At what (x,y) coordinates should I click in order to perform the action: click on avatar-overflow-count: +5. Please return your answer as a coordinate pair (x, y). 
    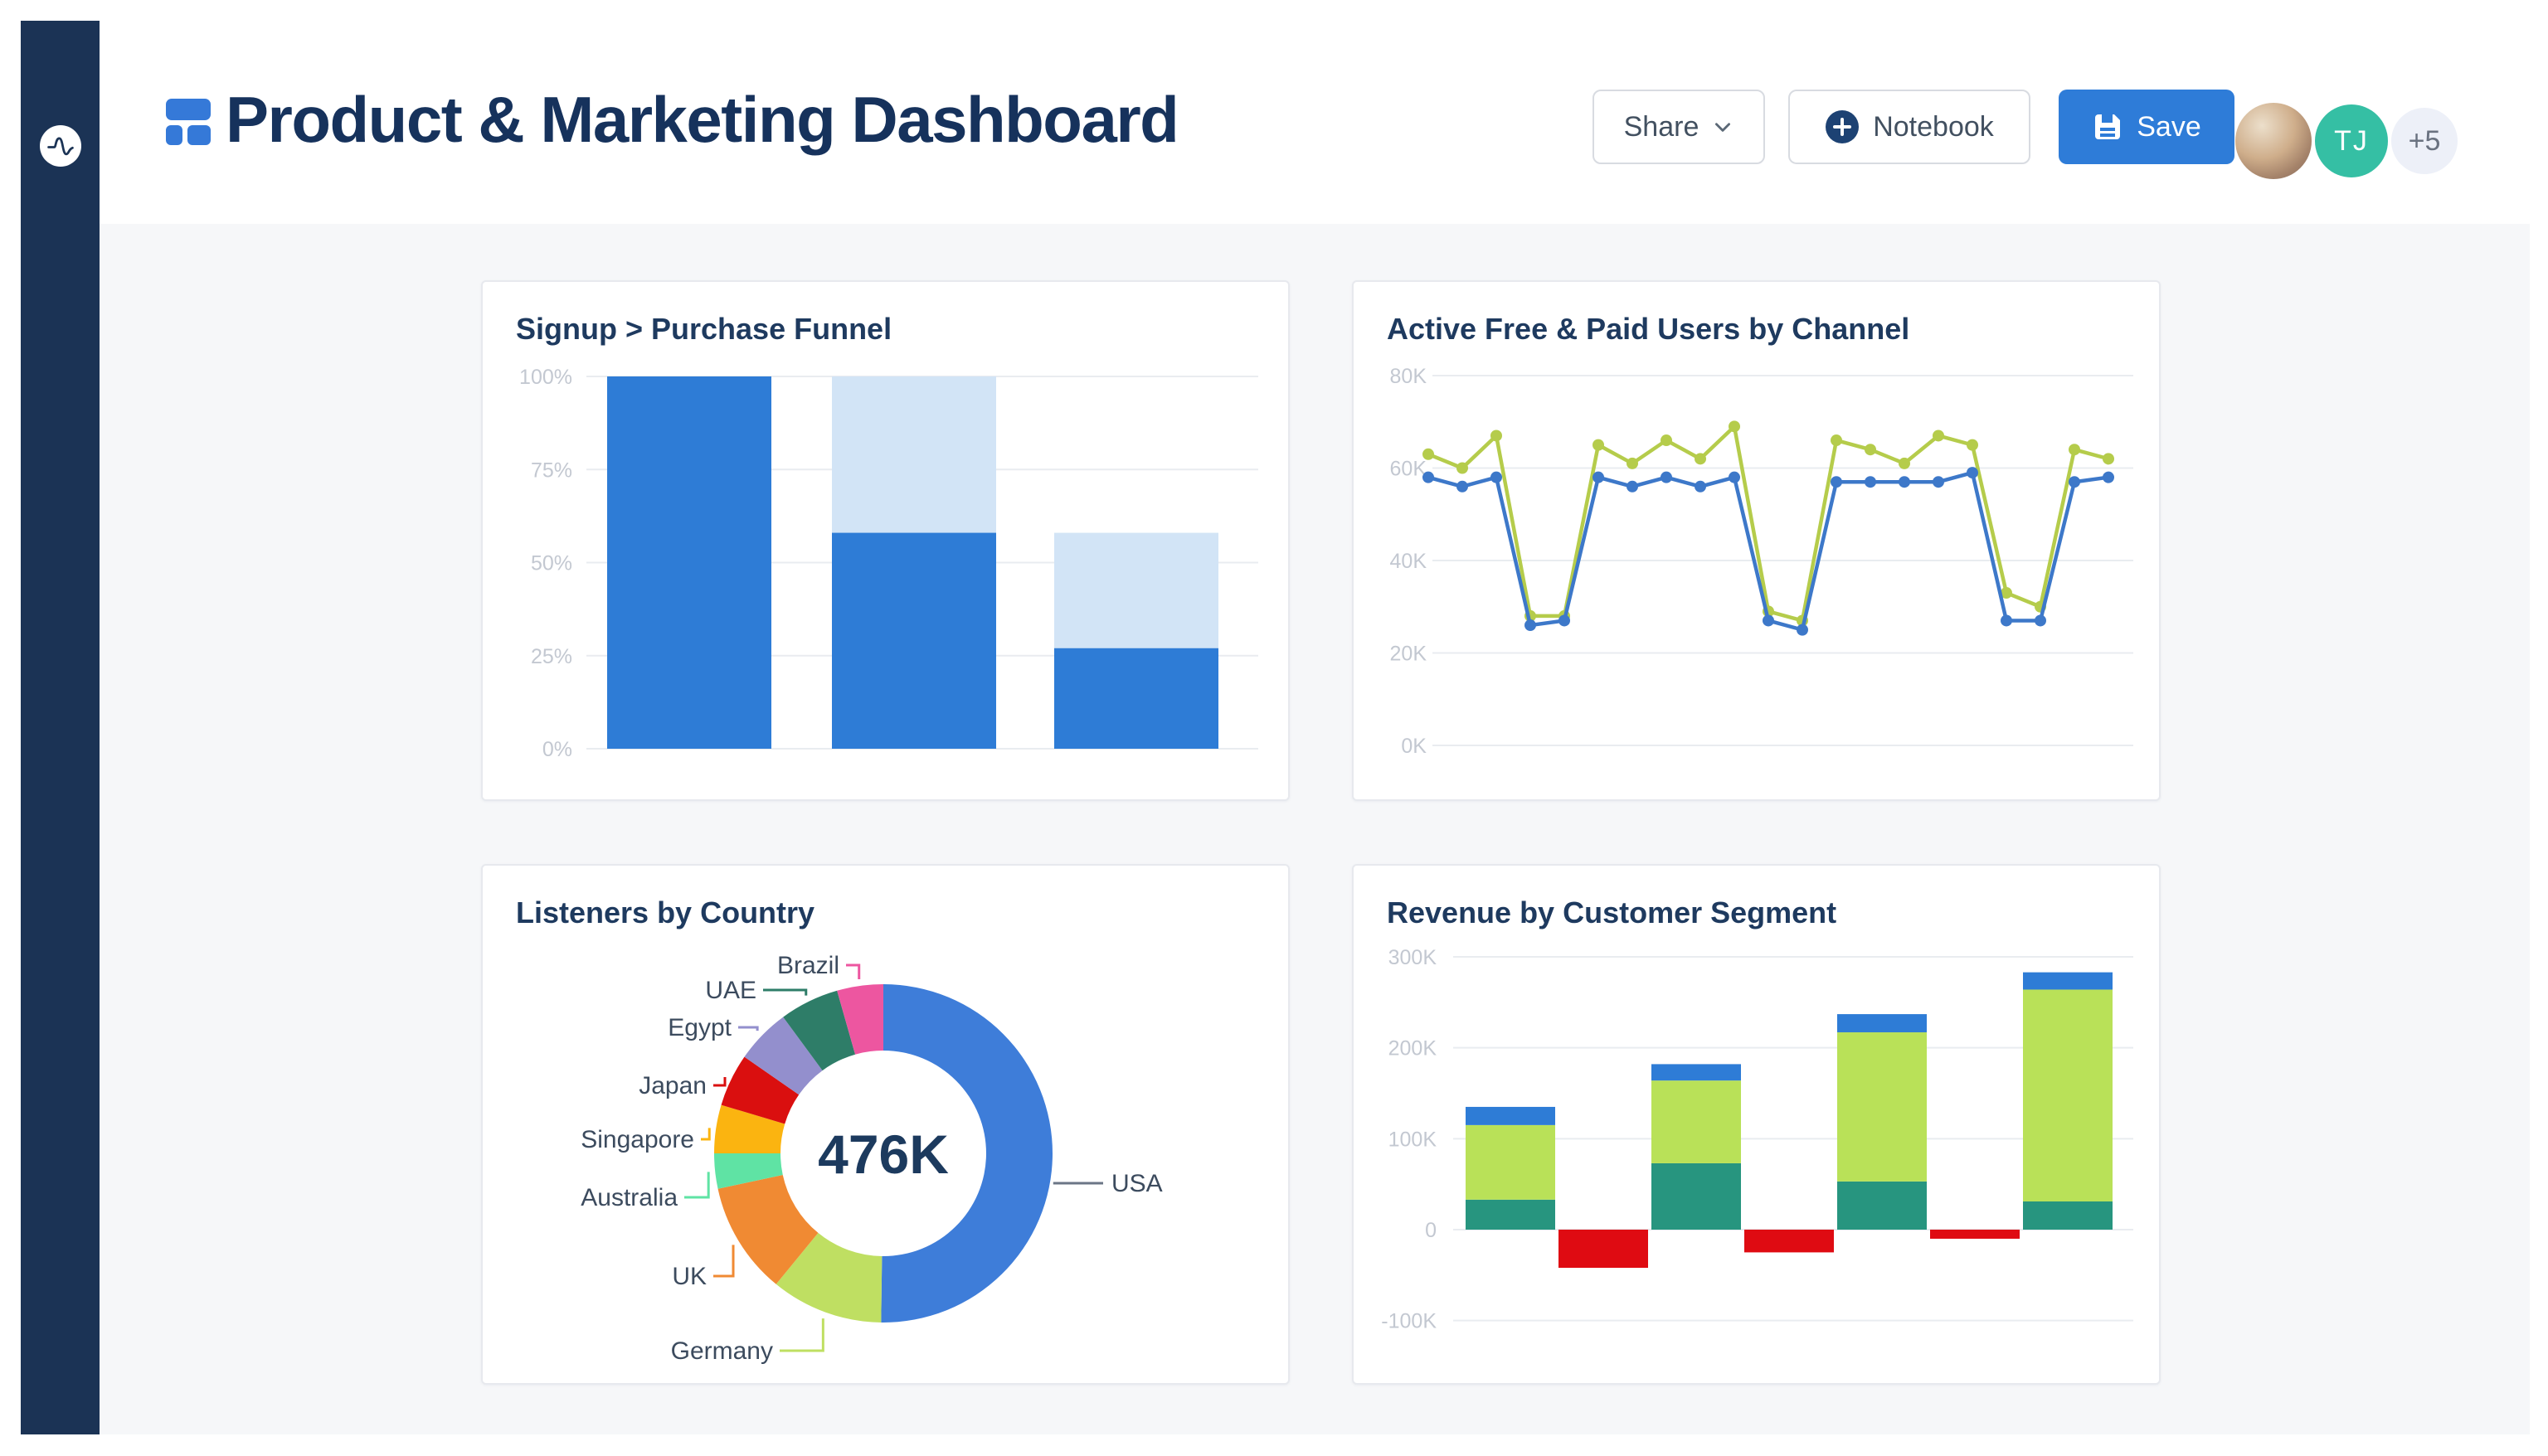
    Looking at the image, I should click on (2424, 141).